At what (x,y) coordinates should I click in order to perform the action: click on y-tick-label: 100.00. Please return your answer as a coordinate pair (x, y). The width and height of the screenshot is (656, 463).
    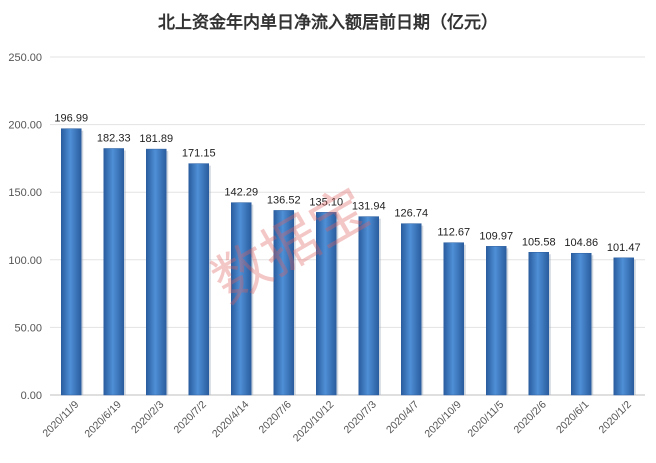
    Looking at the image, I should click on (25, 261).